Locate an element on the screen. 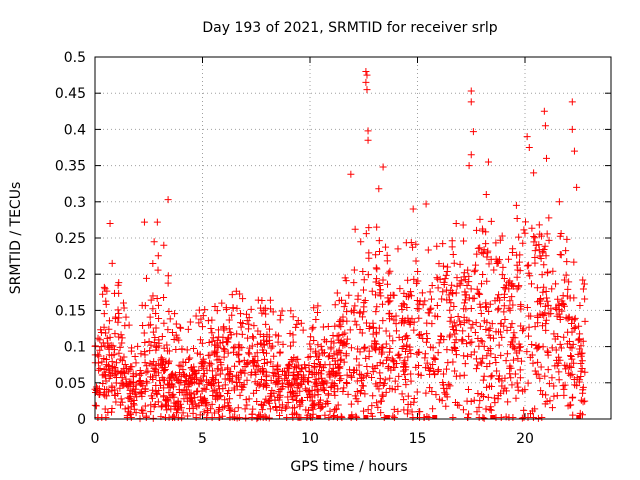 This screenshot has height=480, width=640. x-tick-label: 20 is located at coordinates (525, 439).